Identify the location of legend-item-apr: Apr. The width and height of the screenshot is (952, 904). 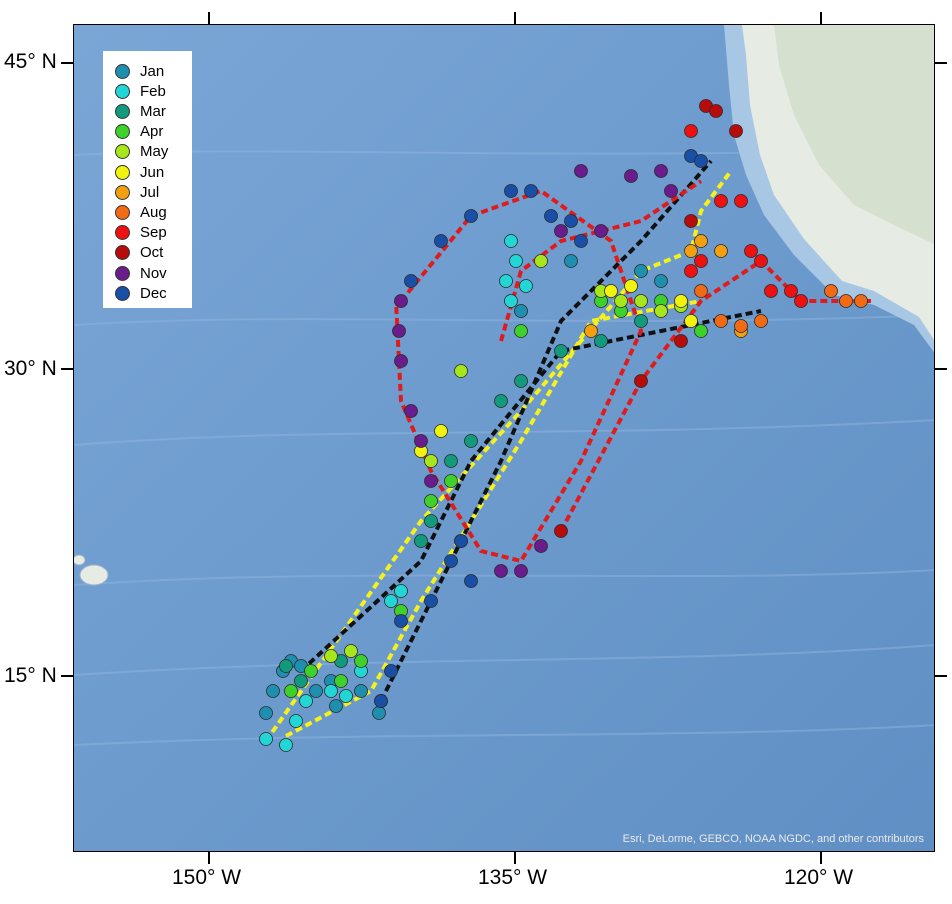
(139, 132).